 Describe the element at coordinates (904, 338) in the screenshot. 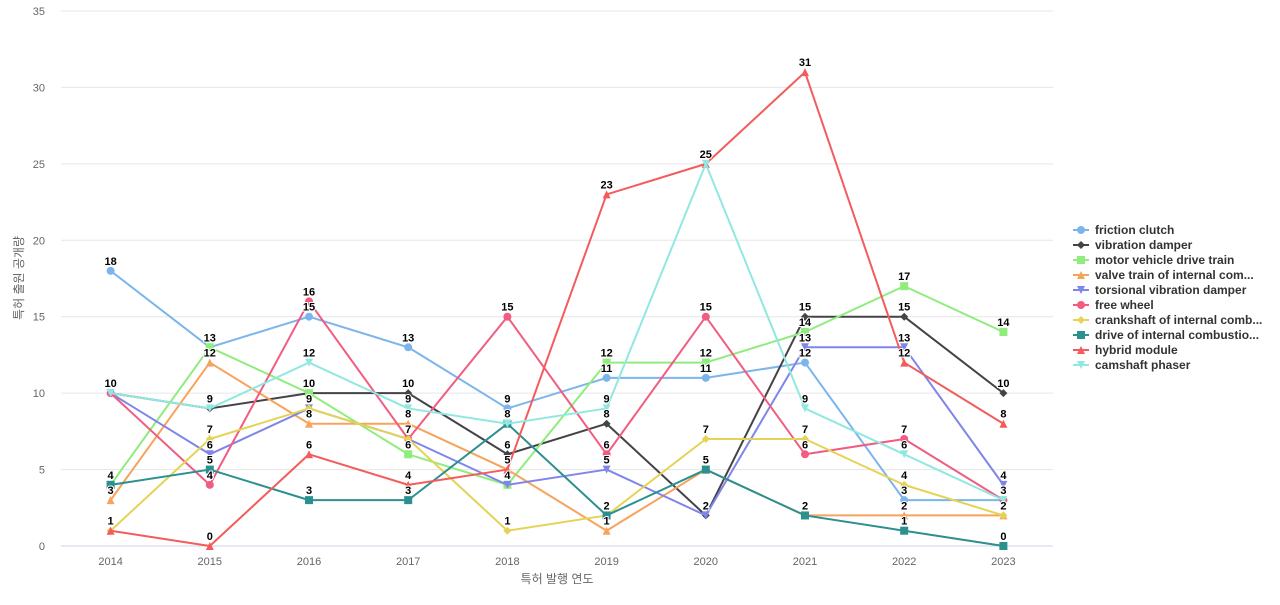

I see `data-label: 13` at that location.